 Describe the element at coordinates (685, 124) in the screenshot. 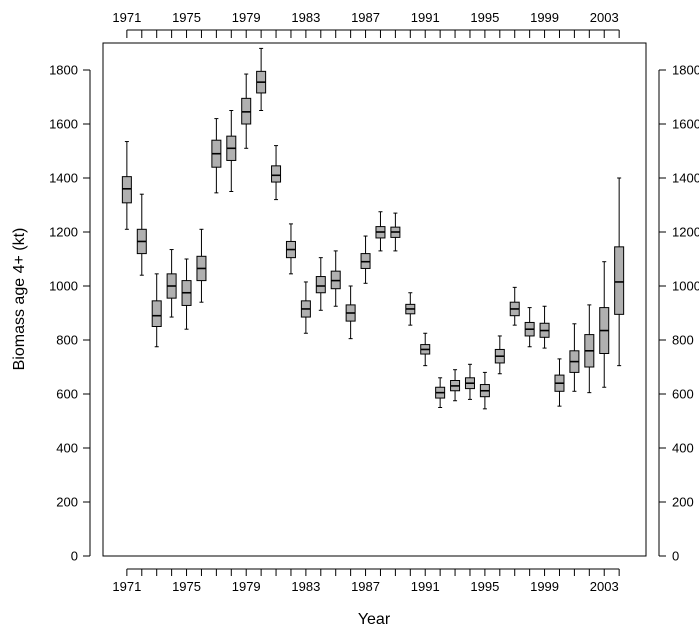

I see `y-tick-label-right: 1600` at that location.